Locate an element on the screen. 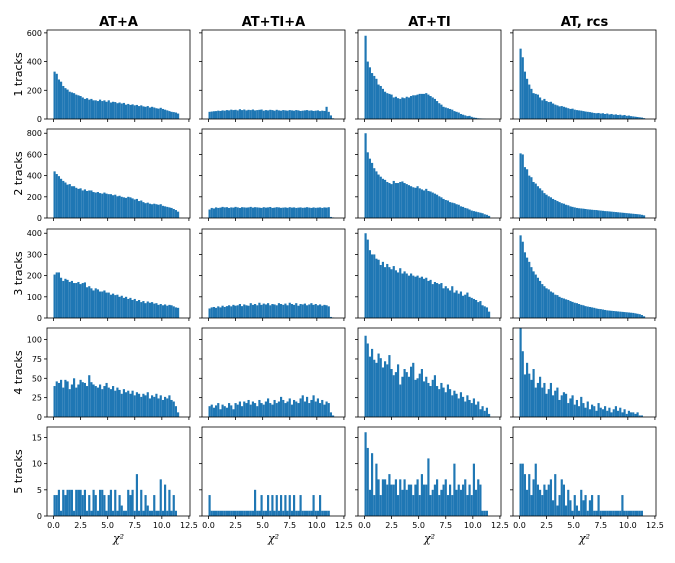  x-tick-label: 0.0 is located at coordinates (208, 525).